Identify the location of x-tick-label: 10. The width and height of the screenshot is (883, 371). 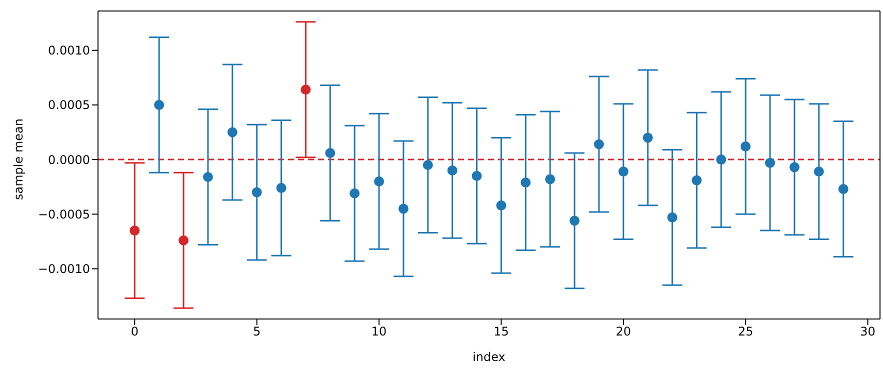
(379, 331).